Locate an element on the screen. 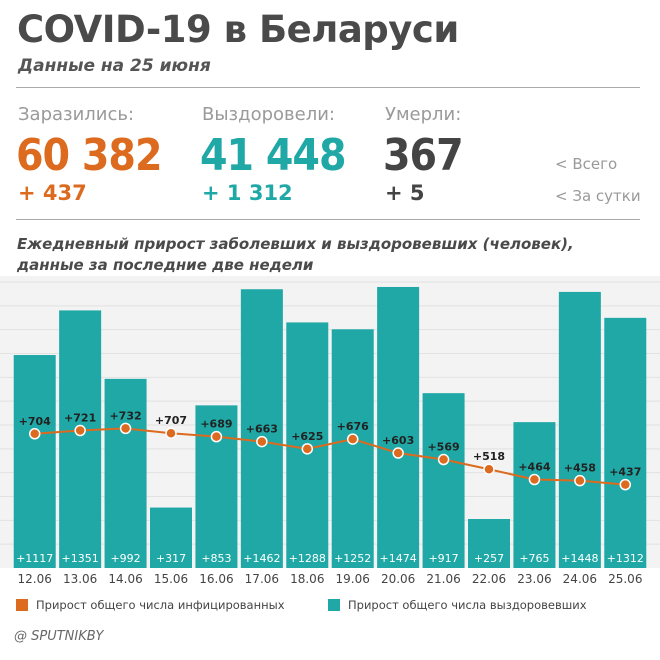 Image resolution: width=660 pixels, height=660 pixels. line-point-20.06 is located at coordinates (398, 453).